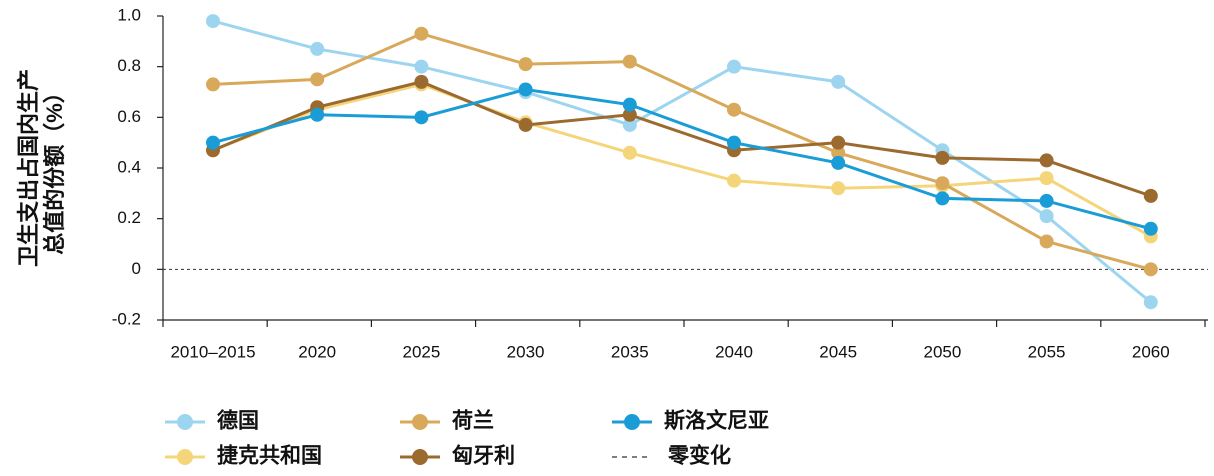  Describe the element at coordinates (126, 318) in the screenshot. I see `y-tick-label: -0.2` at that location.